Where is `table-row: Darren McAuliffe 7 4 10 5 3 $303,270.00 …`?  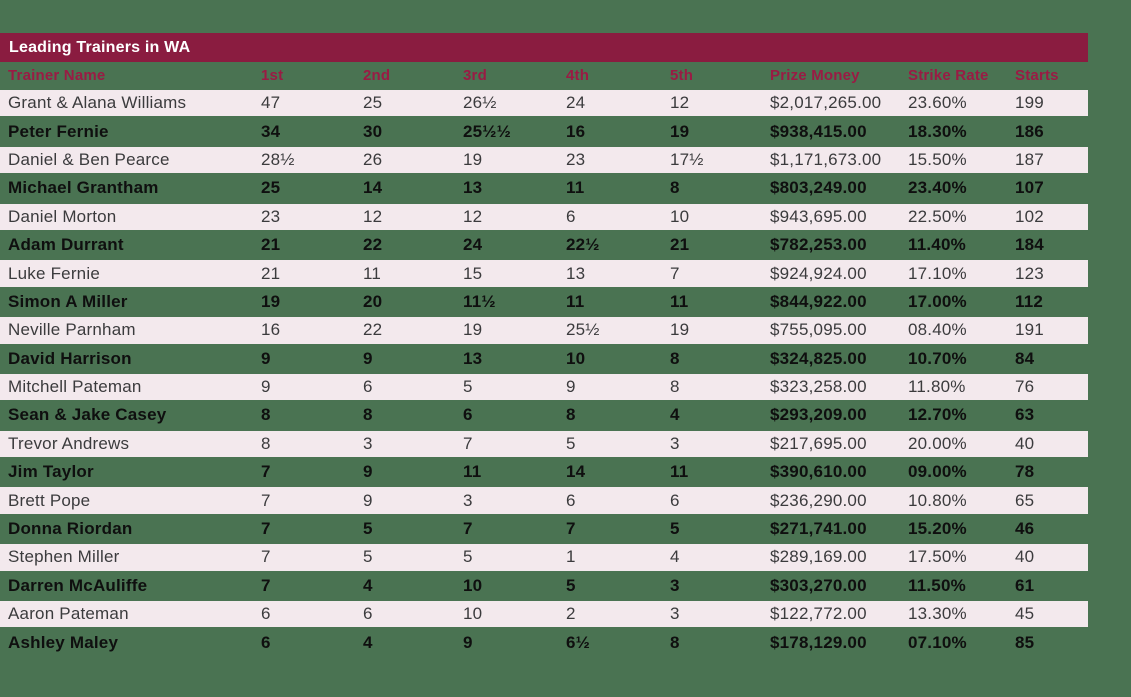 table-row: Darren McAuliffe 7 4 10 5 3 $303,270.00 … is located at coordinates (544, 586).